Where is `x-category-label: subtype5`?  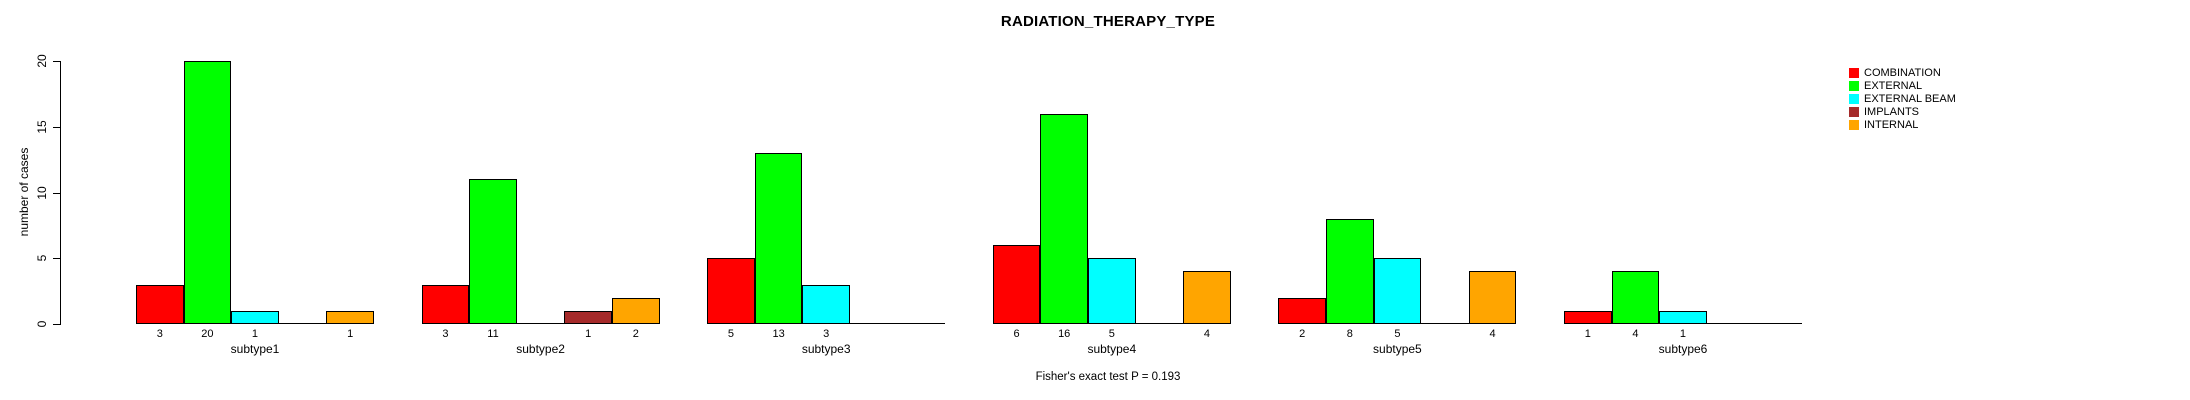
x-category-label: subtype5 is located at coordinates (1397, 349).